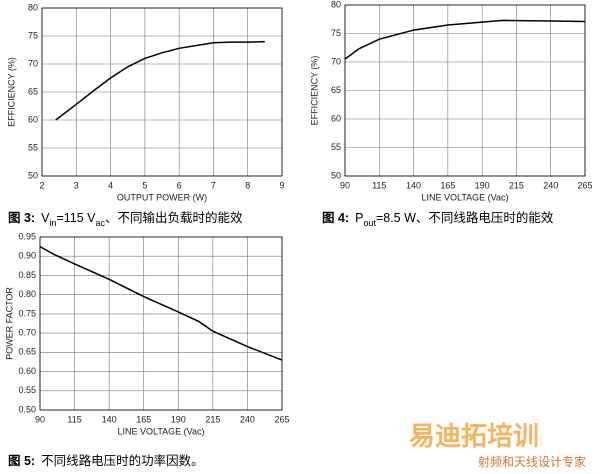  Describe the element at coordinates (41, 185) in the screenshot. I see `x-tick-label: 2` at that location.